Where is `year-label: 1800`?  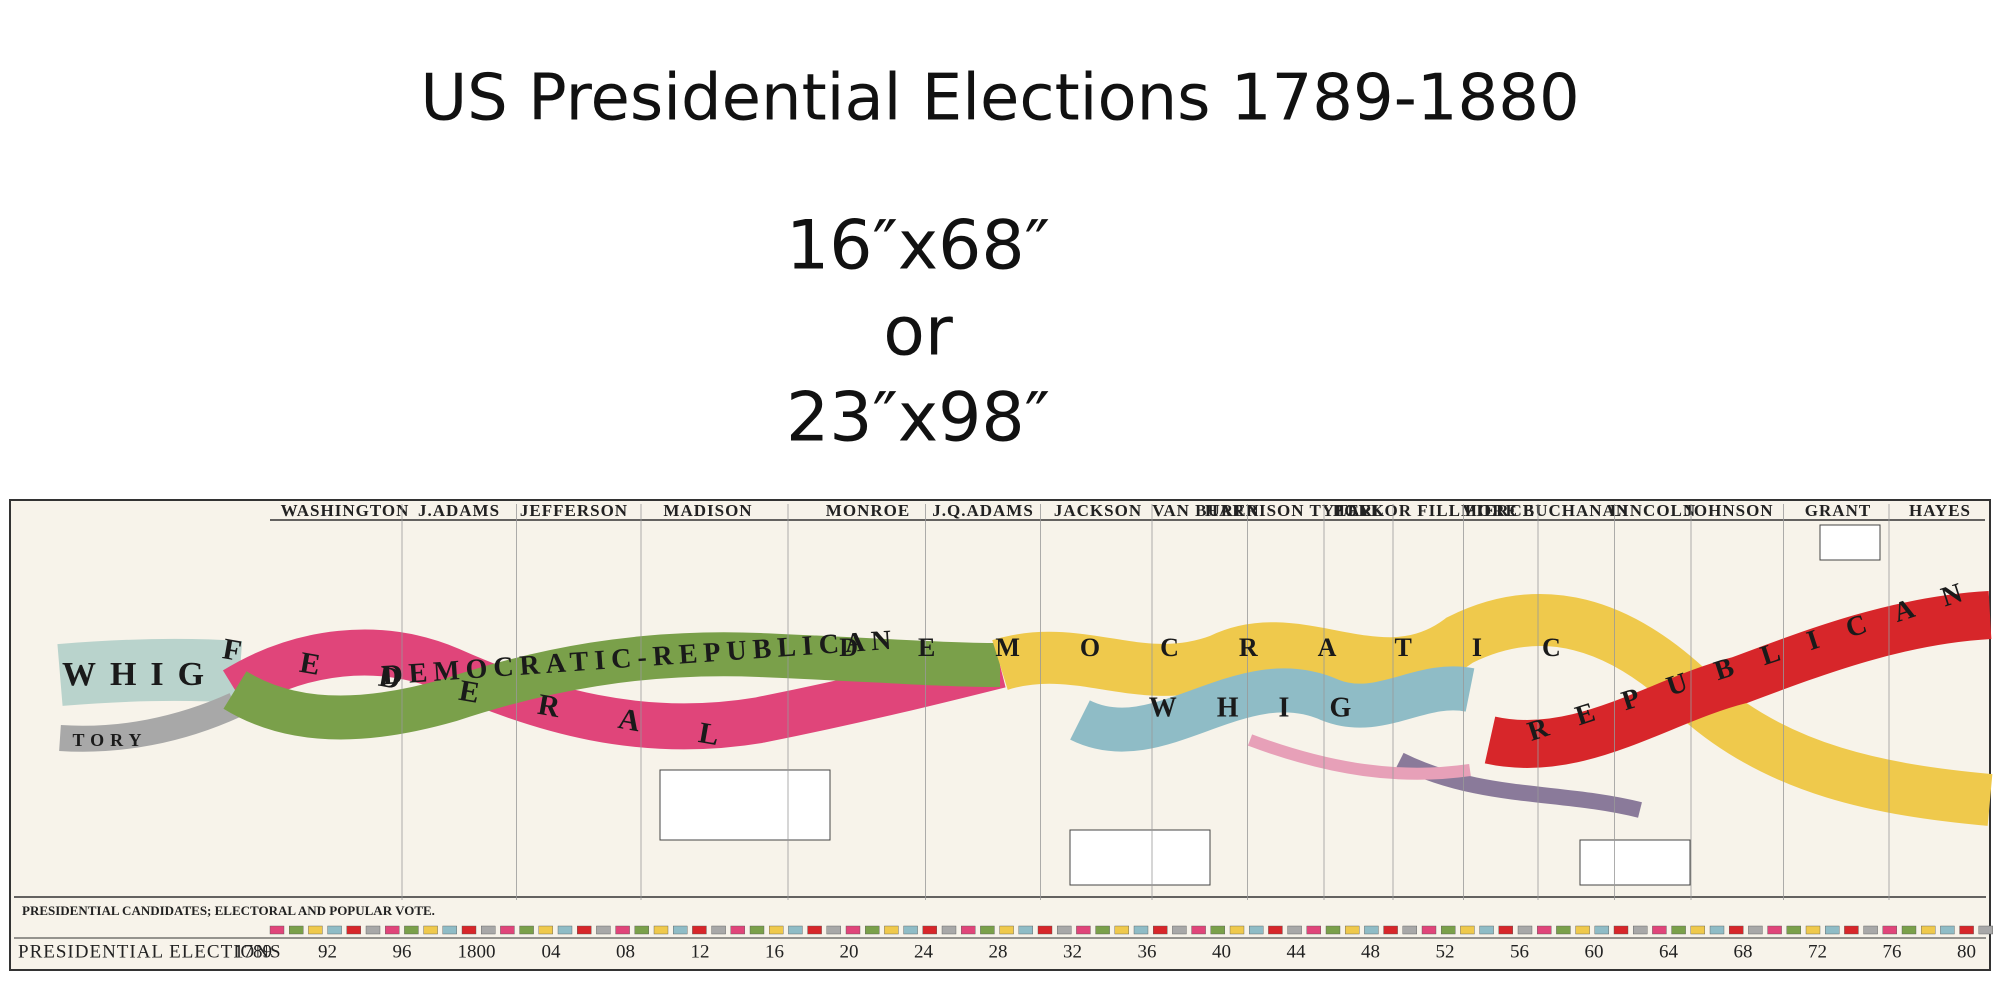
year-label: 1800 is located at coordinates (477, 951).